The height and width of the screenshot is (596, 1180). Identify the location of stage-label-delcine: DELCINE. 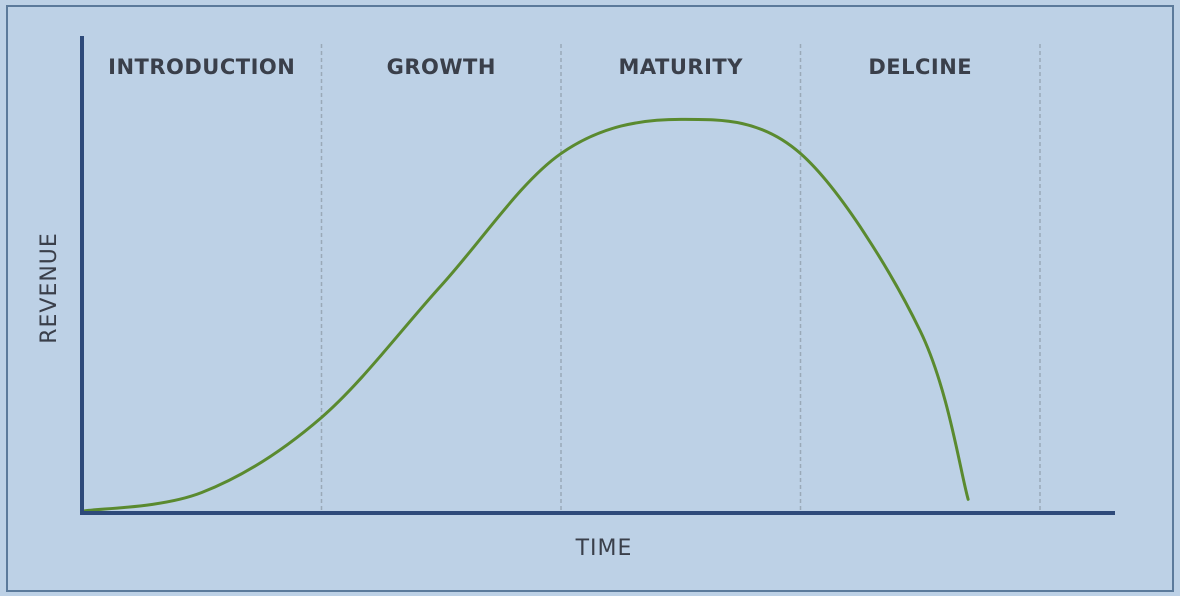
(920, 67).